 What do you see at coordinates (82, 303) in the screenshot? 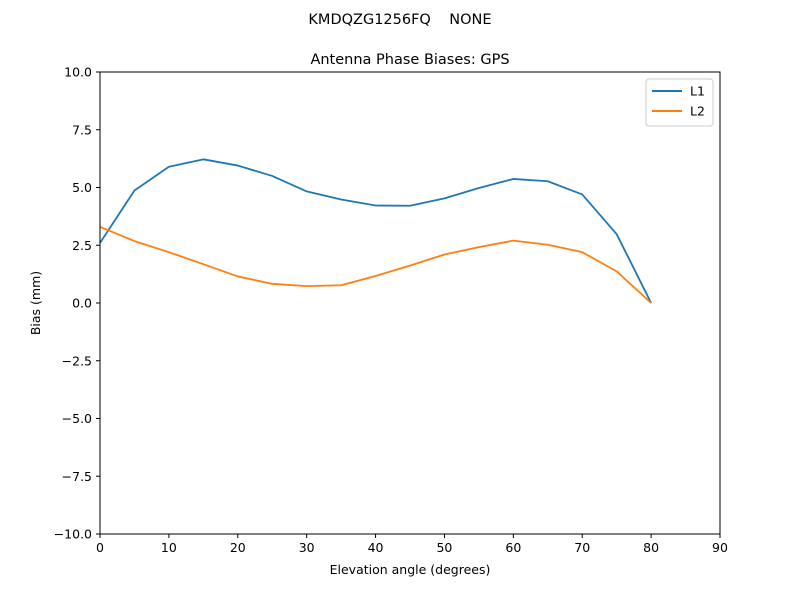
I see `y-tick-label: 0.0` at bounding box center [82, 303].